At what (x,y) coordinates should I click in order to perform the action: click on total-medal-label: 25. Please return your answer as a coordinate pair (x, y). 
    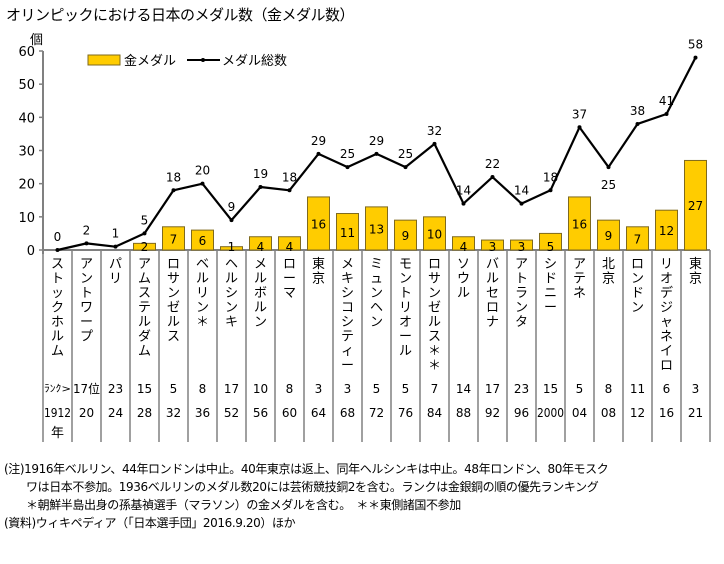
    Looking at the image, I should click on (405, 154).